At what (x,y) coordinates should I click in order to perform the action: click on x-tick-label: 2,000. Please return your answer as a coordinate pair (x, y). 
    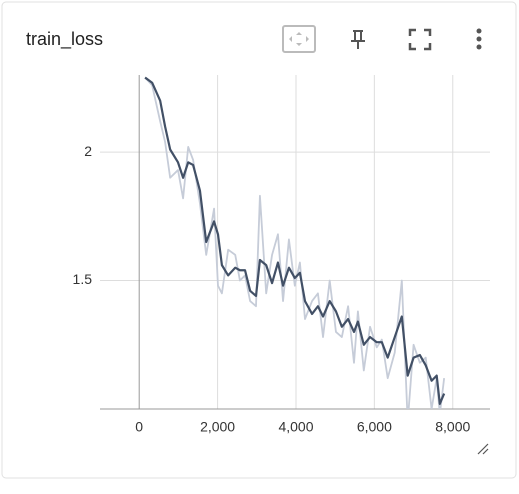
    Looking at the image, I should click on (217, 427).